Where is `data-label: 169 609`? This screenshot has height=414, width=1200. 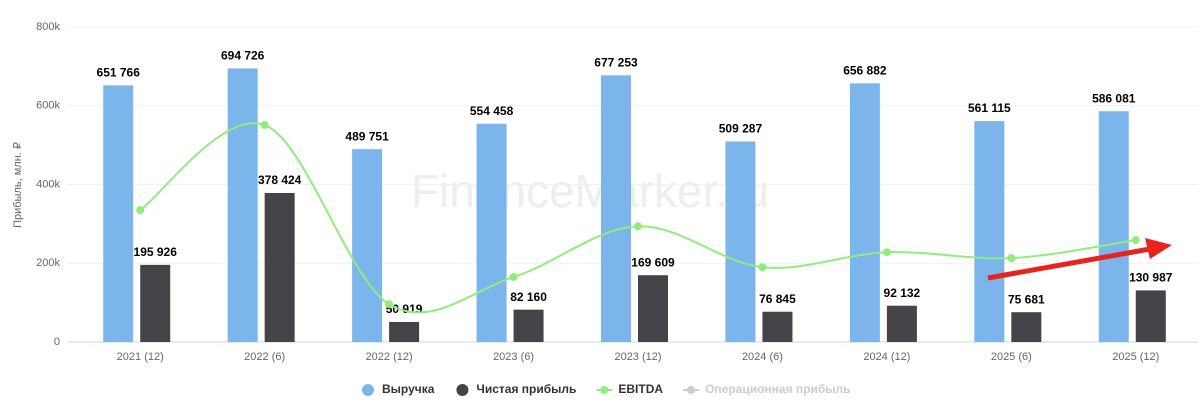
data-label: 169 609 is located at coordinates (653, 262).